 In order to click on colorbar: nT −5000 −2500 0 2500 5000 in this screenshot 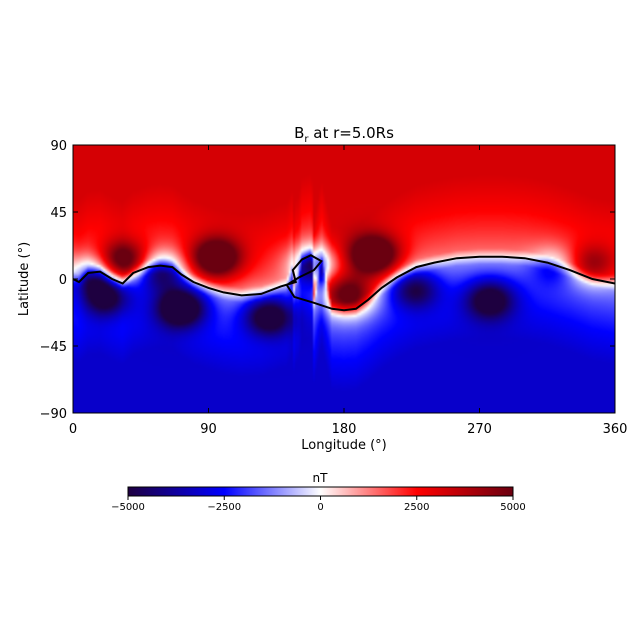, I will do `click(318, 492)`.